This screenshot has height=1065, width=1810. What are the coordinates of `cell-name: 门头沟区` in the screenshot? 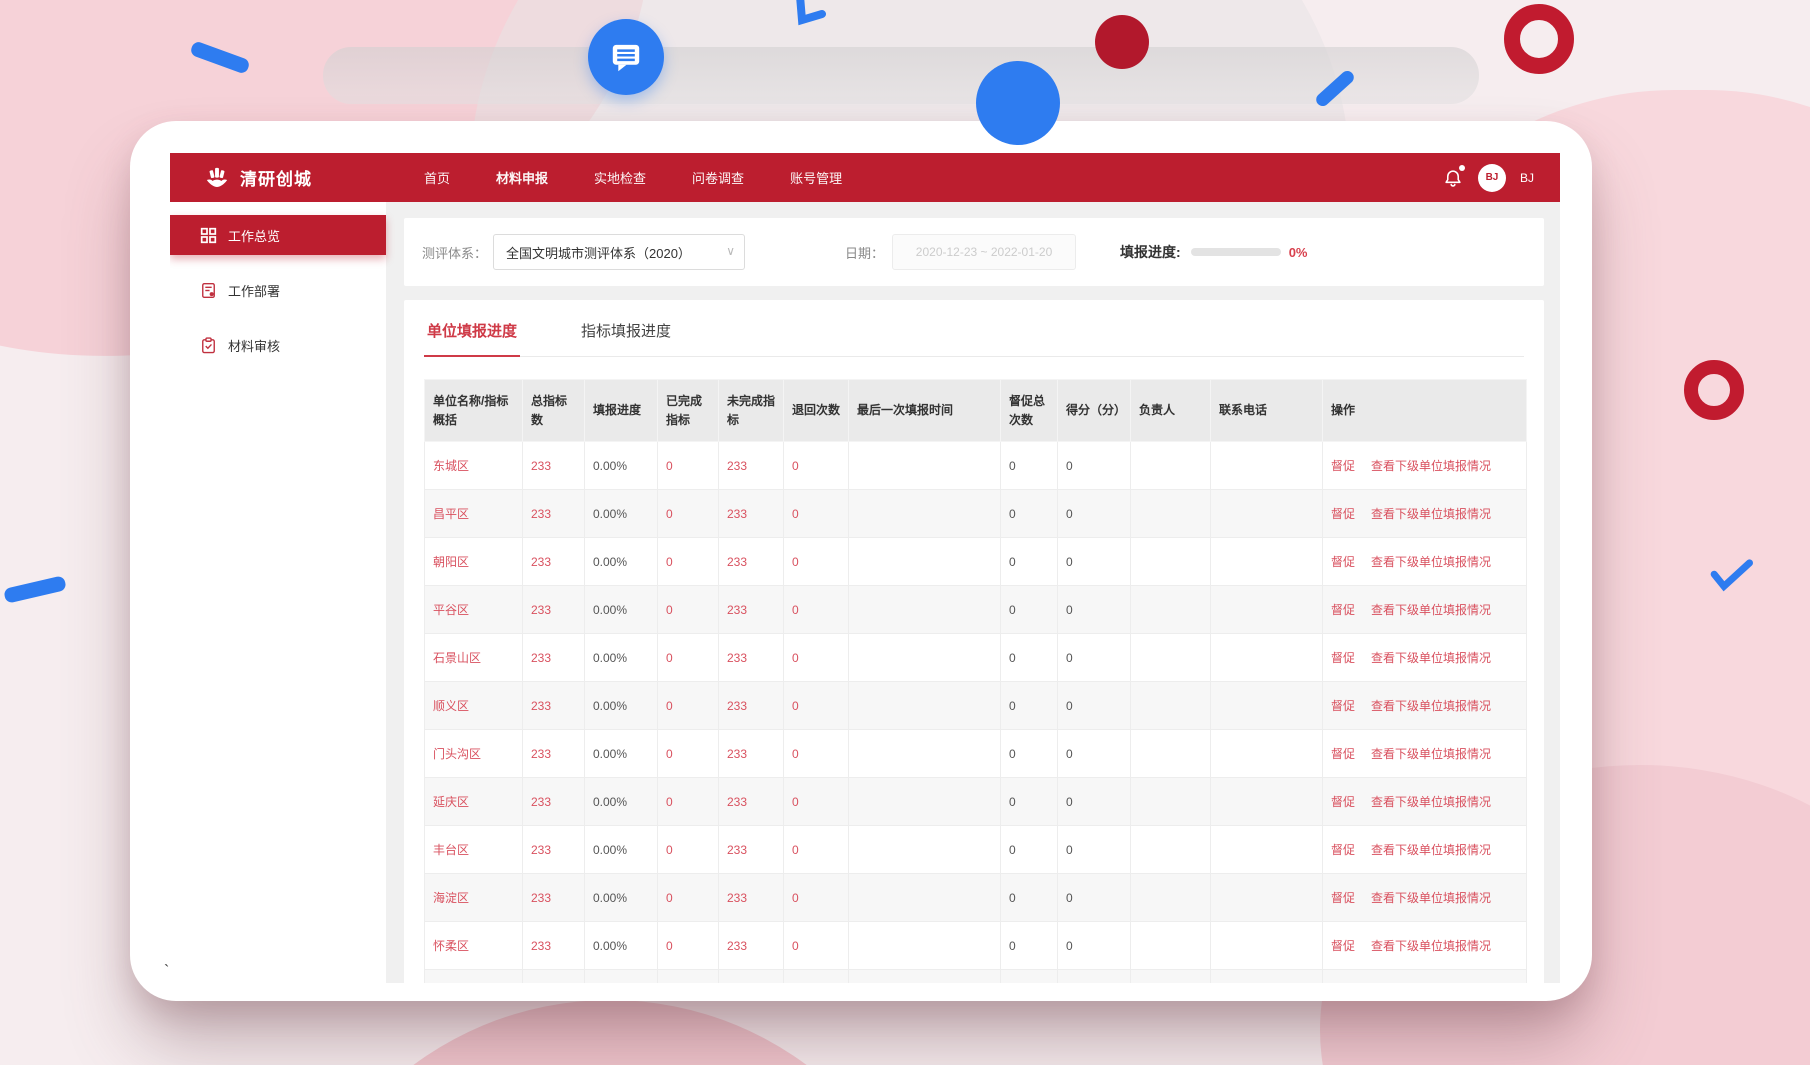 It's located at (473, 754).